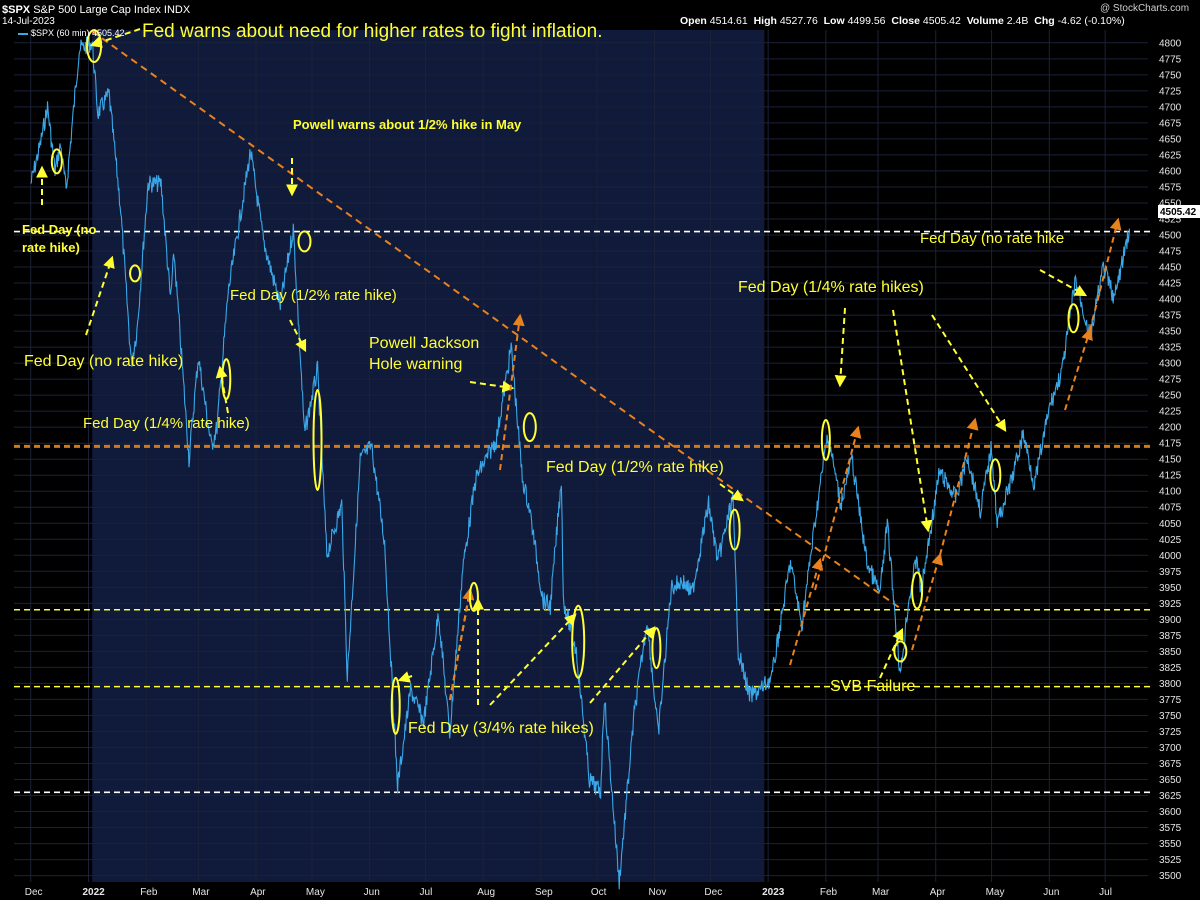 The height and width of the screenshot is (900, 1200). I want to click on y-tick-label: 3775, so click(1170, 700).